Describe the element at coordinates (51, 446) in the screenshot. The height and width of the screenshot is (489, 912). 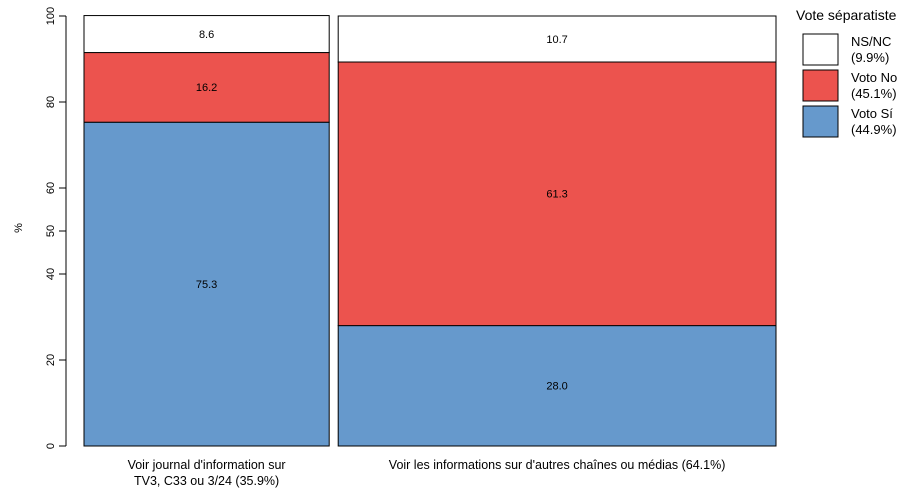
I see `y-tick-label: 0` at that location.